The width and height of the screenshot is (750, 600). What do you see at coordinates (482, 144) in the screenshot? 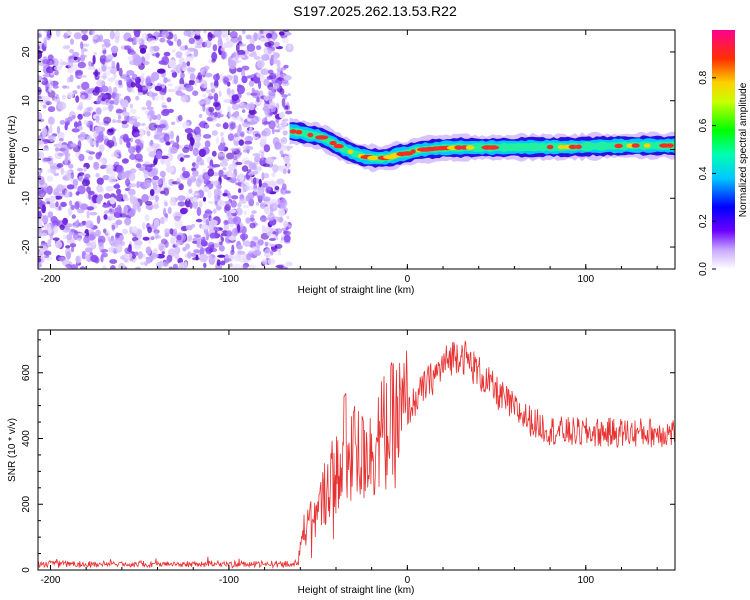
I see `ridge-inner-band` at bounding box center [482, 144].